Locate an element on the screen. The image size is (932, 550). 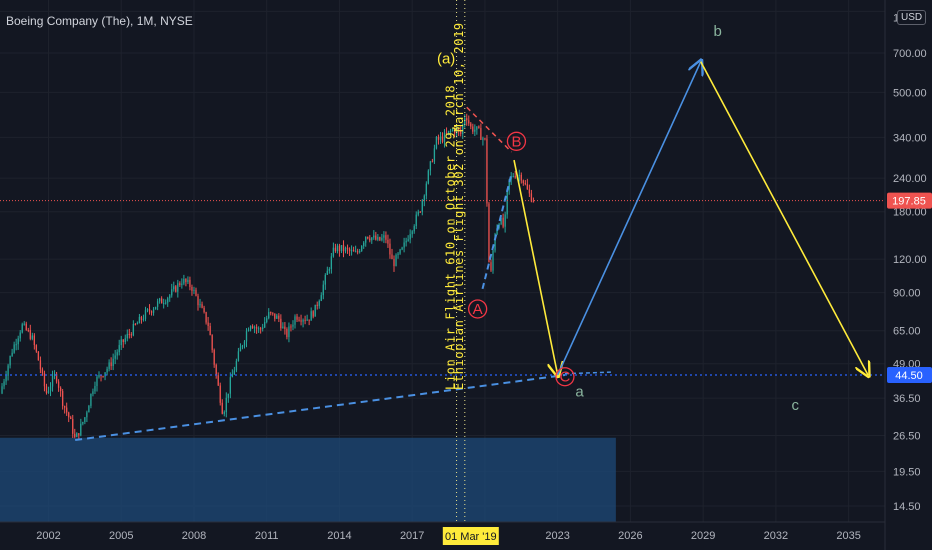
price-tags: 197.85 44.50 is located at coordinates (909, 287).